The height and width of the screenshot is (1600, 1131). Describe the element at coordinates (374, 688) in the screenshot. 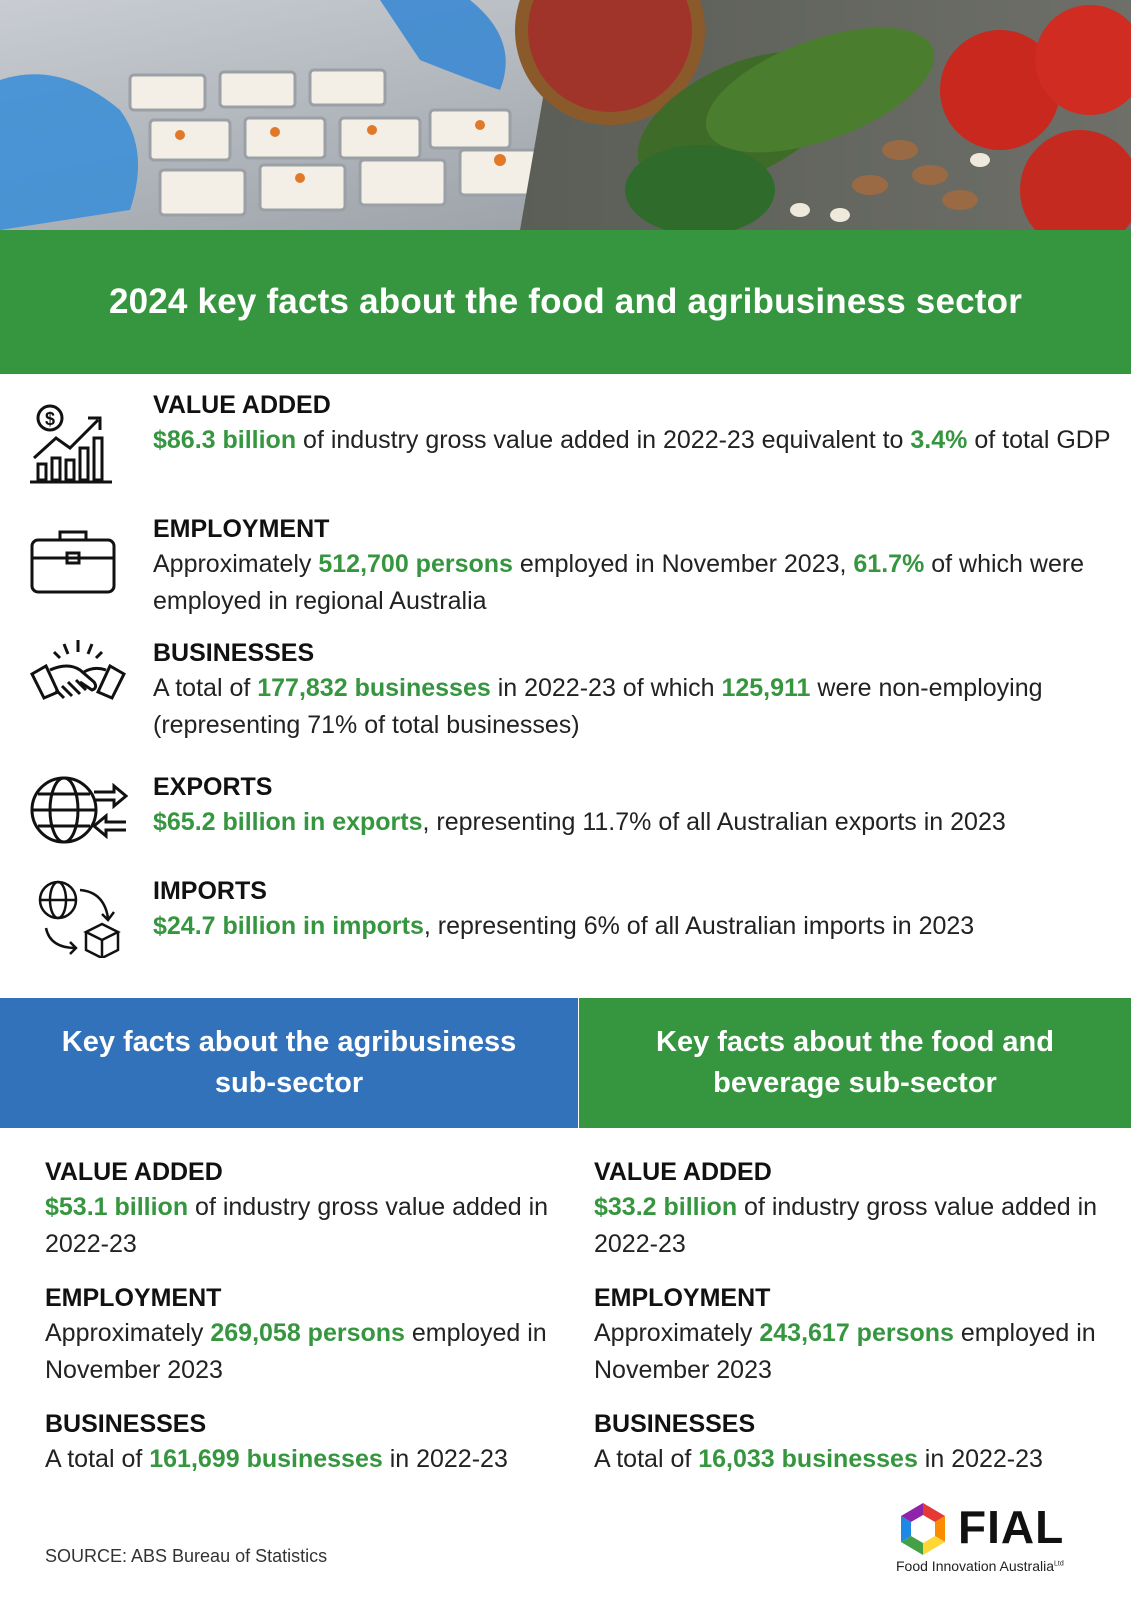

I see `highlight-value: 177,832 businesses` at that location.